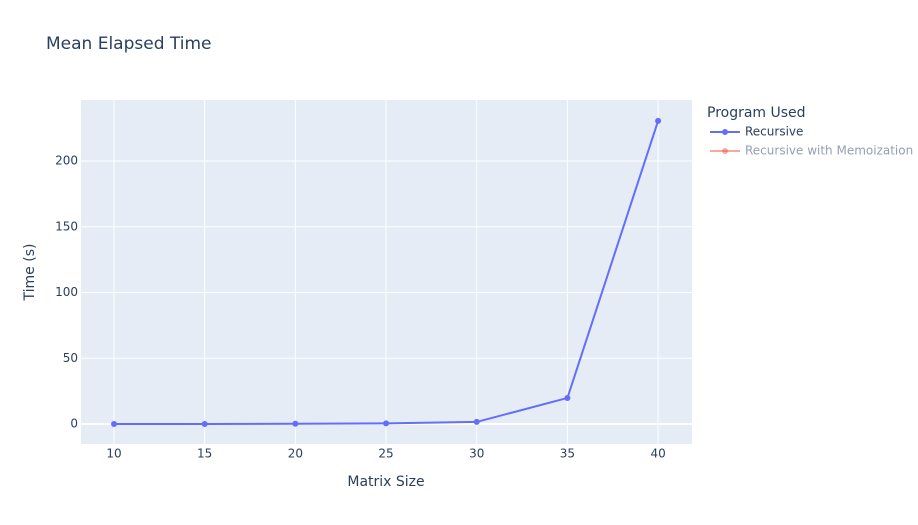 Image resolution: width=918 pixels, height=525 pixels. I want to click on x-tick-label: 35, so click(567, 454).